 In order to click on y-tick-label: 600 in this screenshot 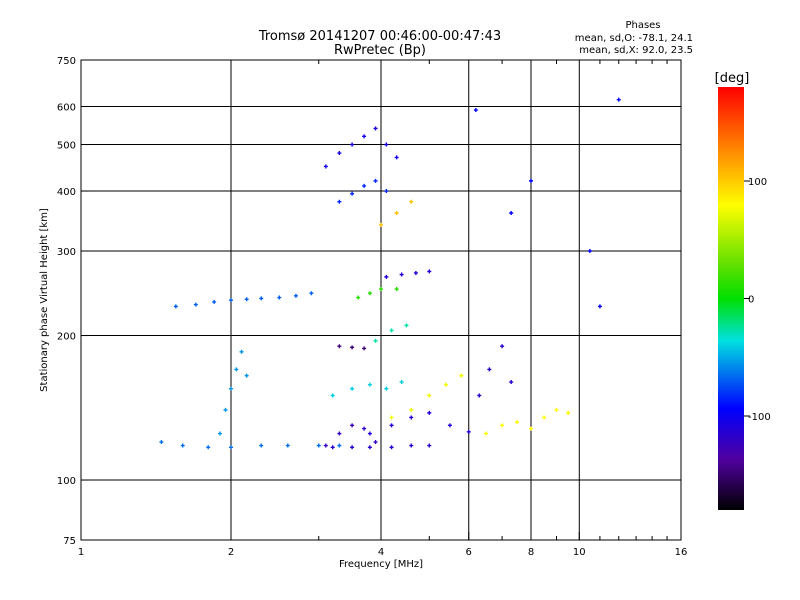, I will do `click(66, 108)`.